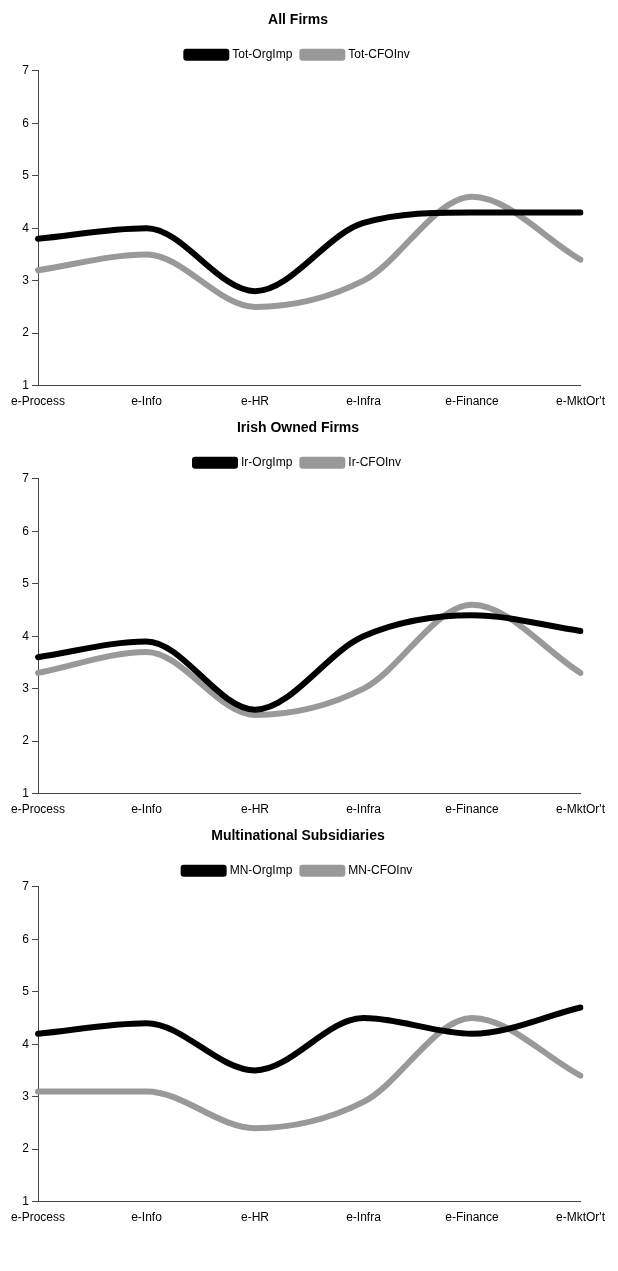  What do you see at coordinates (298, 19) in the screenshot?
I see `chart-title: All Firms` at bounding box center [298, 19].